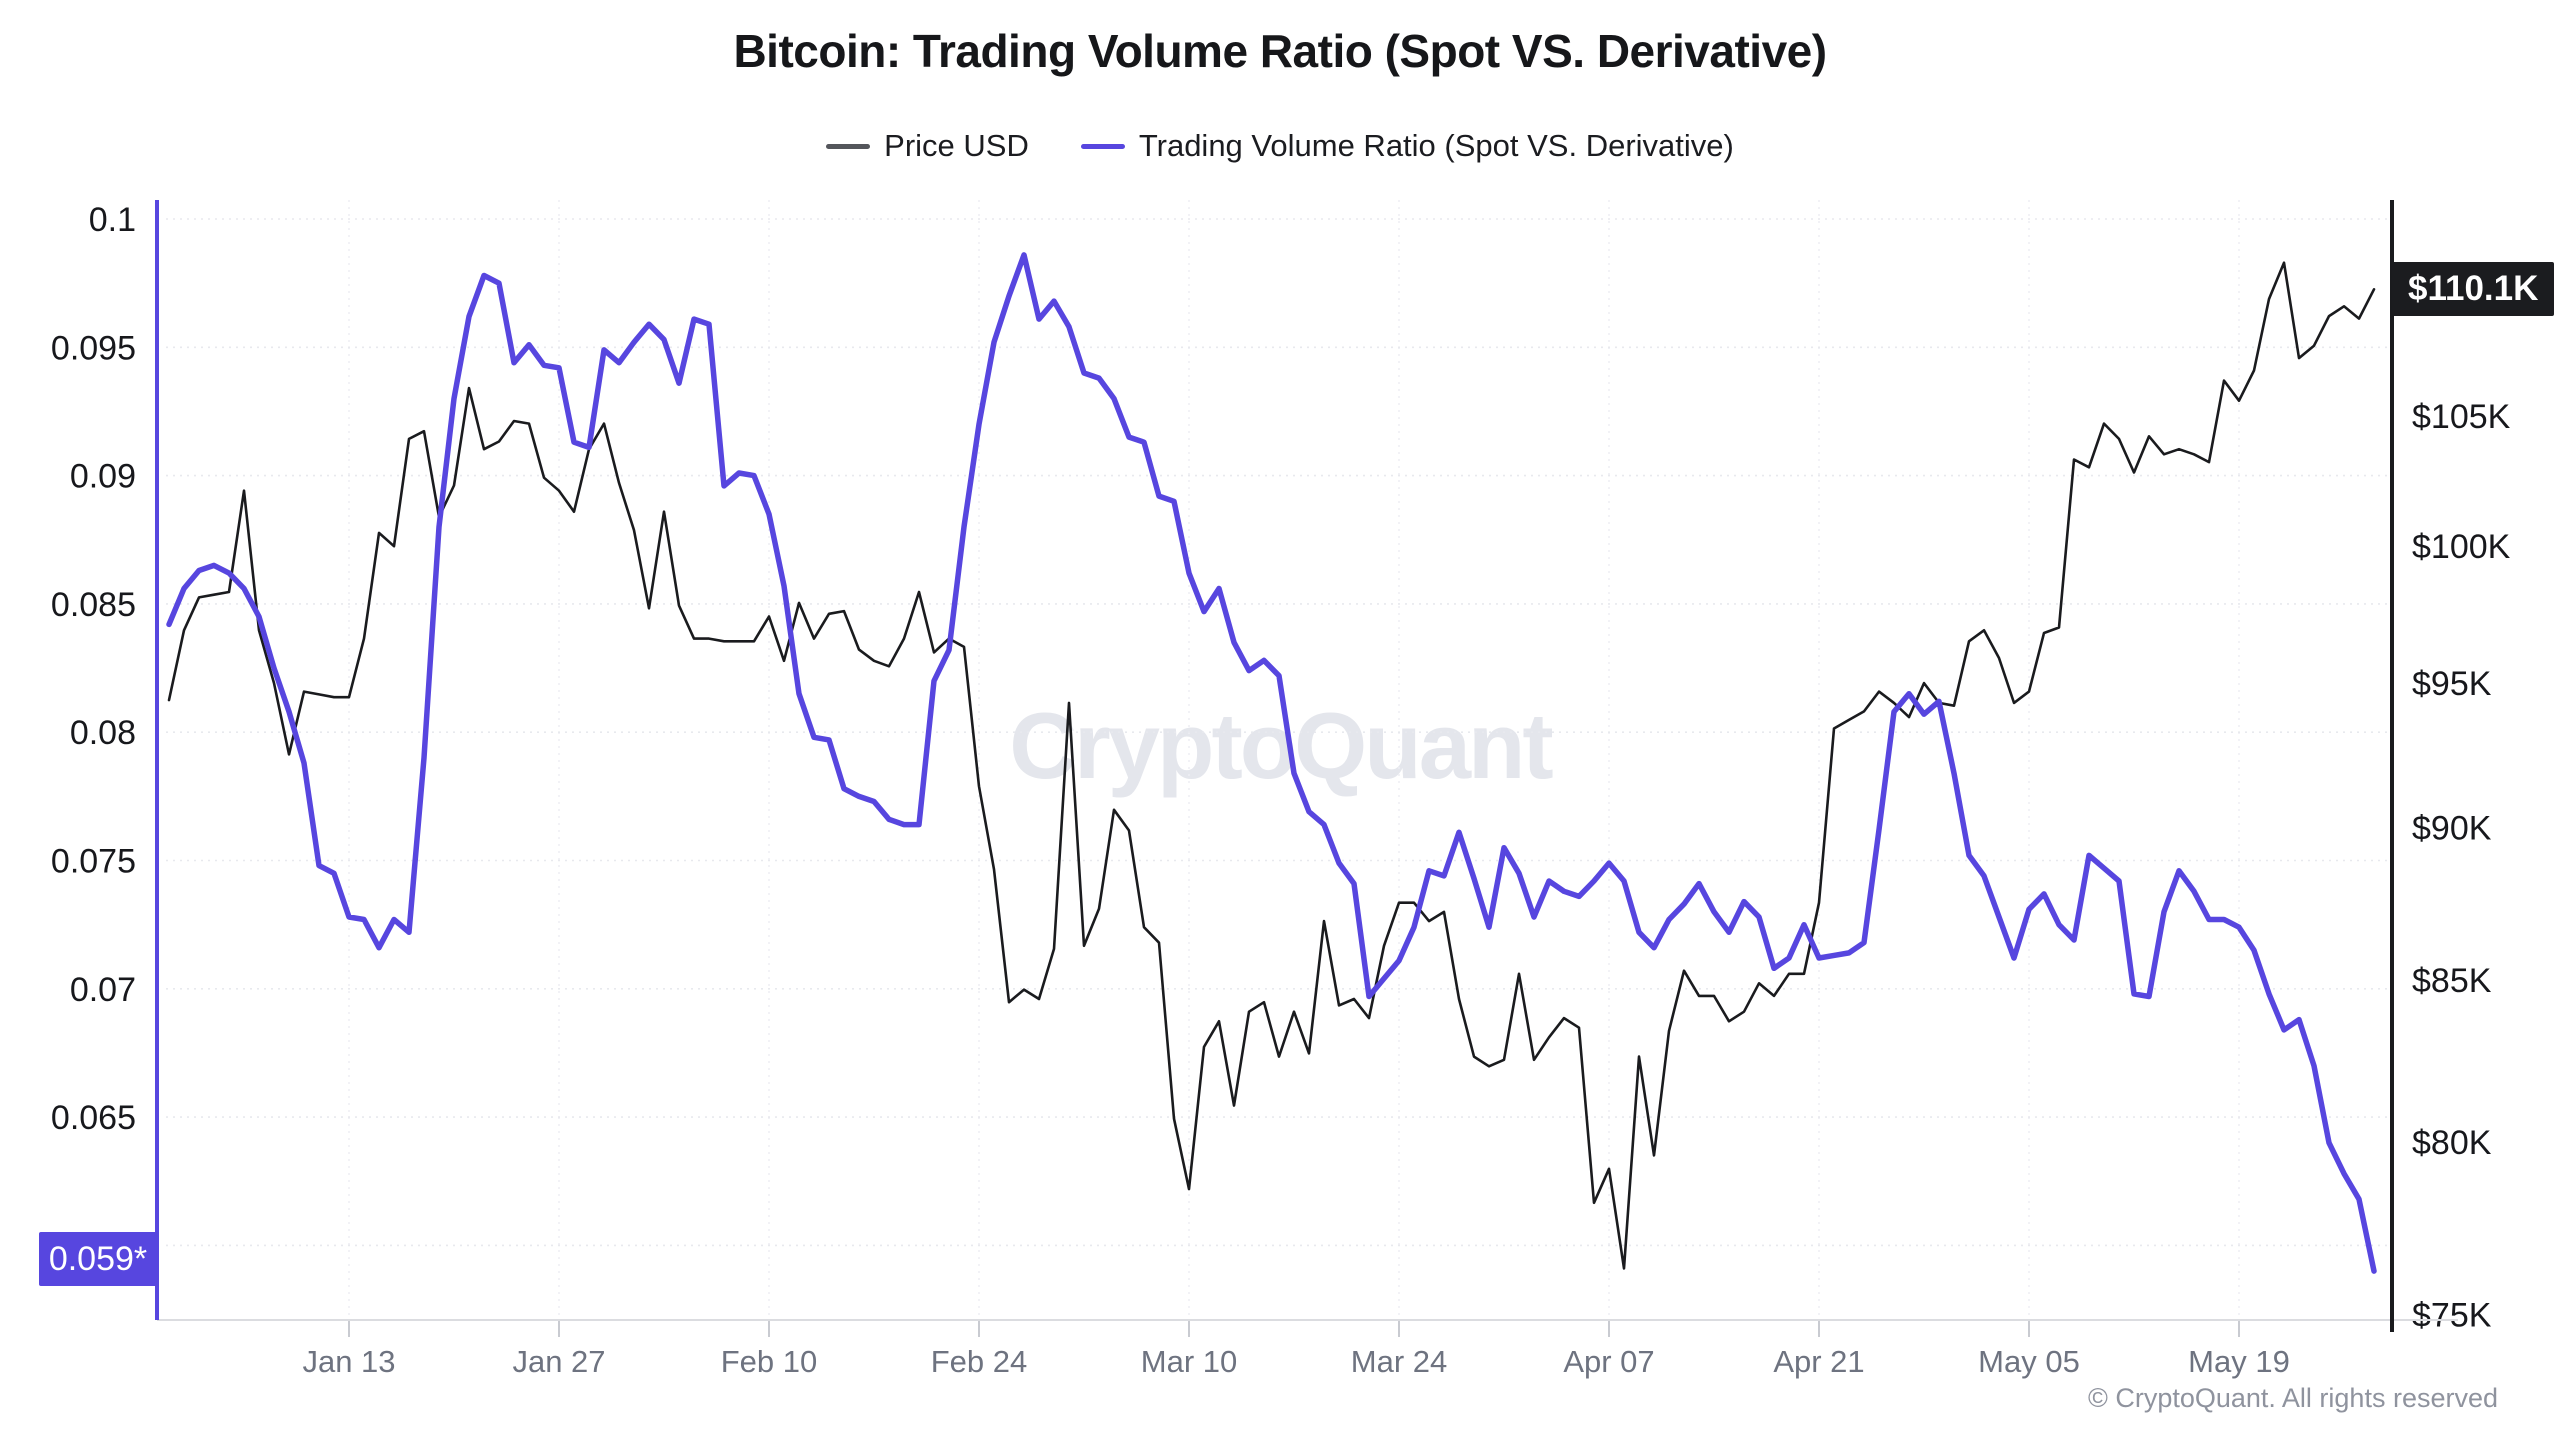 The height and width of the screenshot is (1440, 2560). I want to click on watermark: CryptoQuant, so click(1281, 745).